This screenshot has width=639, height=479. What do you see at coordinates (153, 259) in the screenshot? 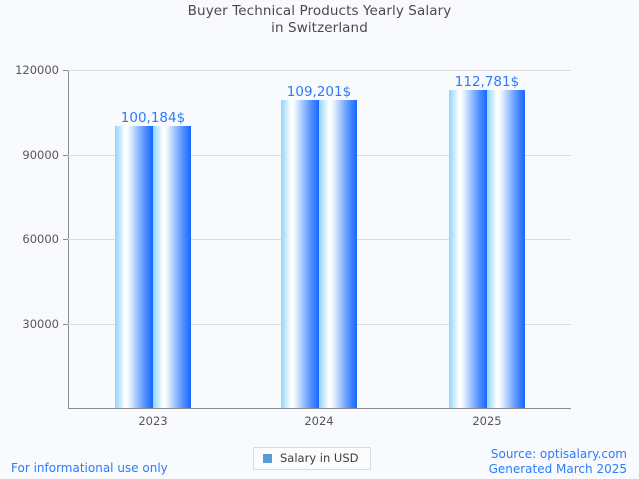
I see `bar-2023: 100,184$` at bounding box center [153, 259].